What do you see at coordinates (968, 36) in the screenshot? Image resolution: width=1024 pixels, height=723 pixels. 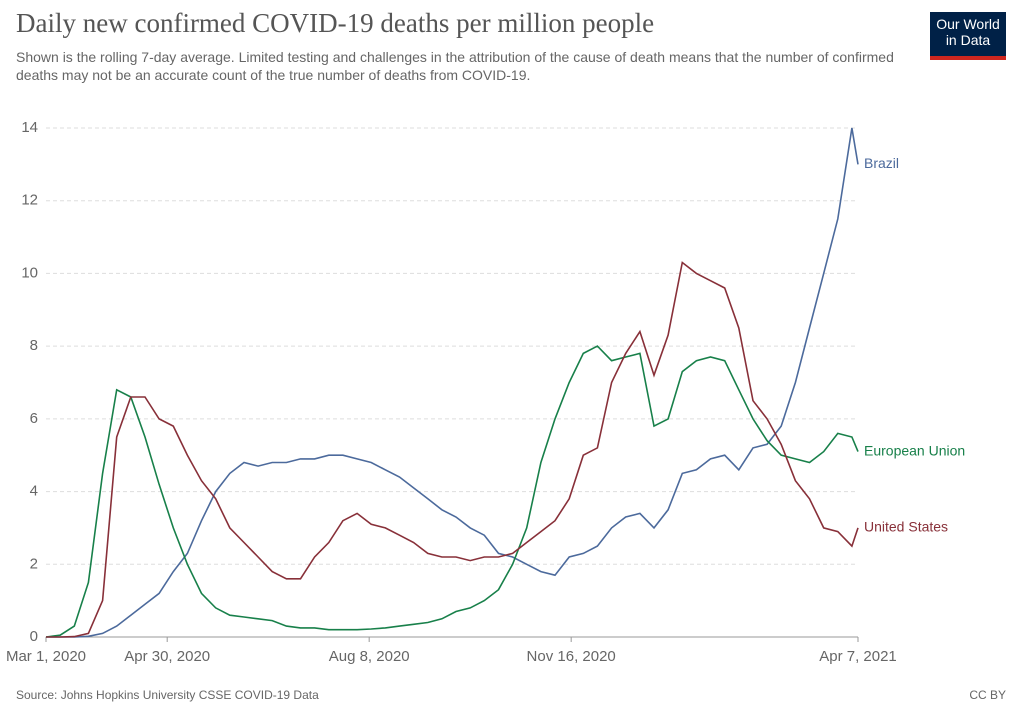 I see `logo: Our World in Data` at bounding box center [968, 36].